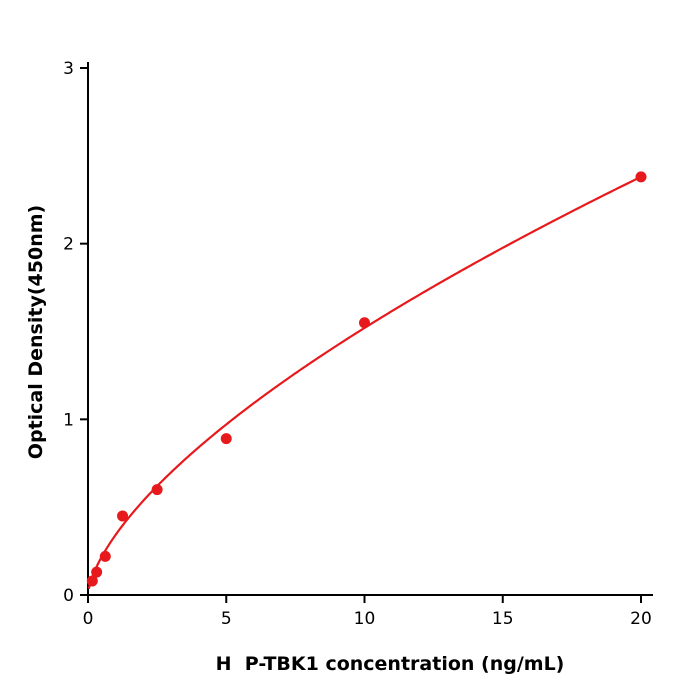 This screenshot has width=700, height=700. I want to click on x-tick-label: 15, so click(503, 619).